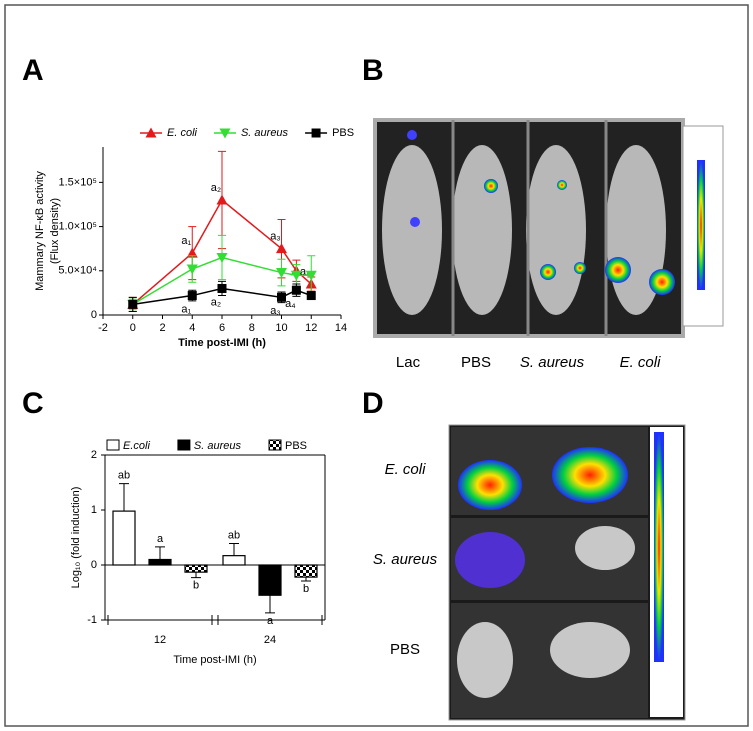 Image resolution: width=753 pixels, height=731 pixels. Describe the element at coordinates (341, 328) in the screenshot. I see `x-tick-label: 14` at that location.